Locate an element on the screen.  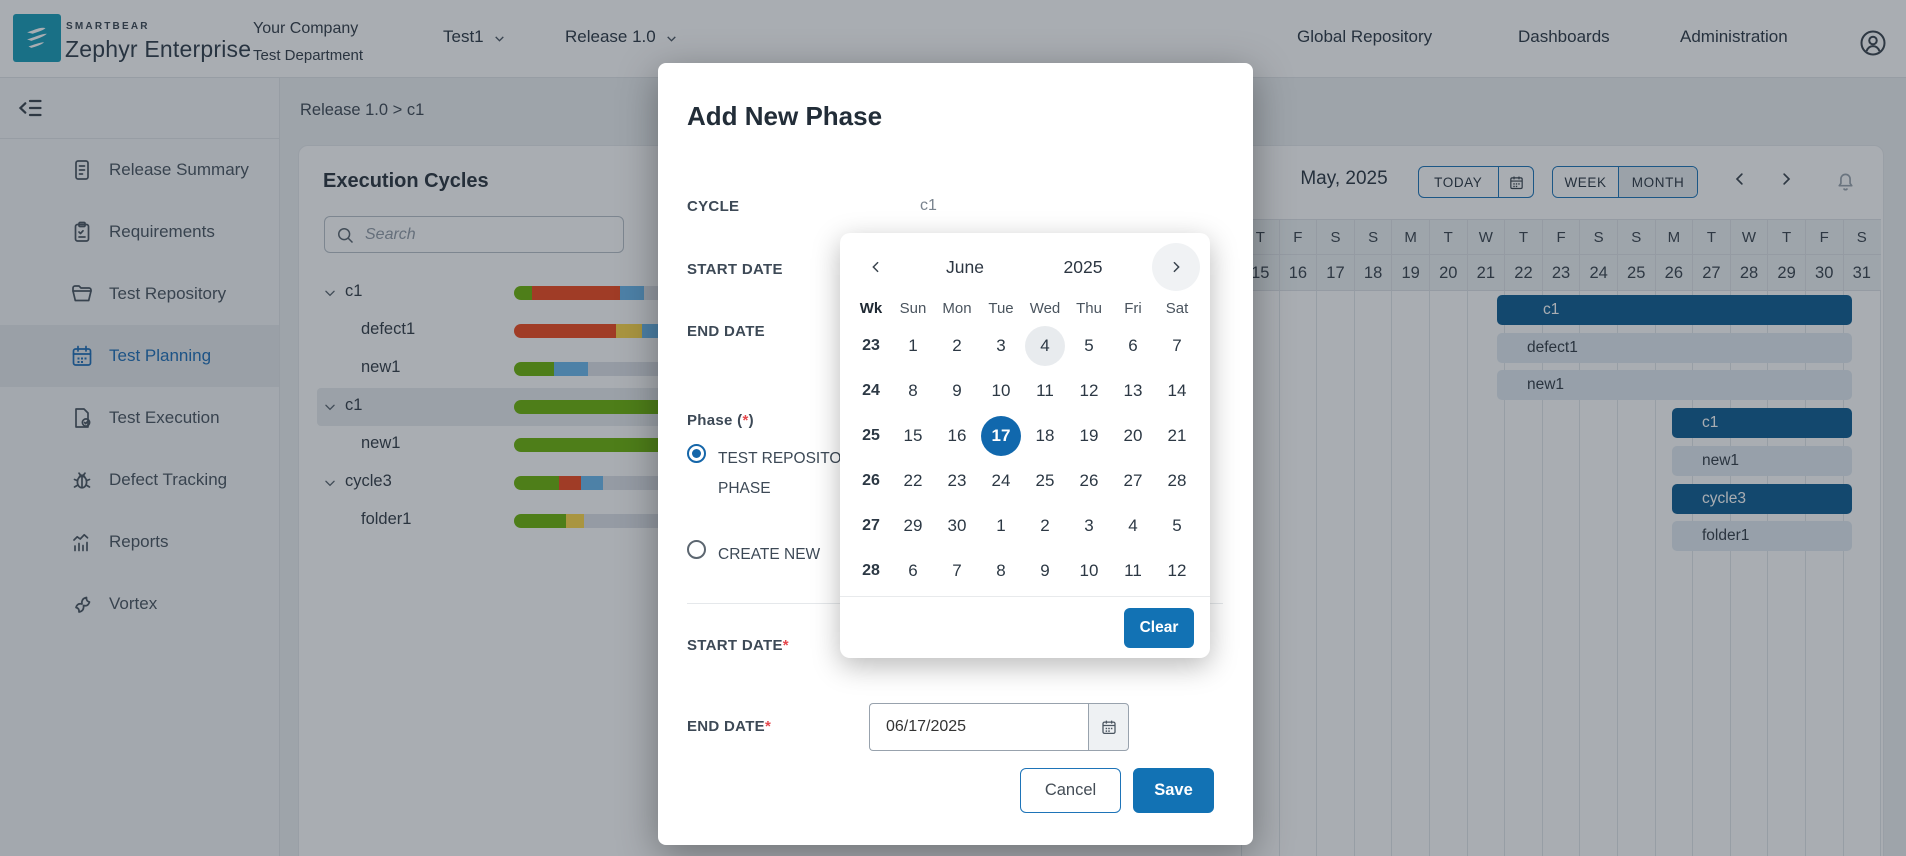
end-date-calendar-button is located at coordinates (1108, 727).